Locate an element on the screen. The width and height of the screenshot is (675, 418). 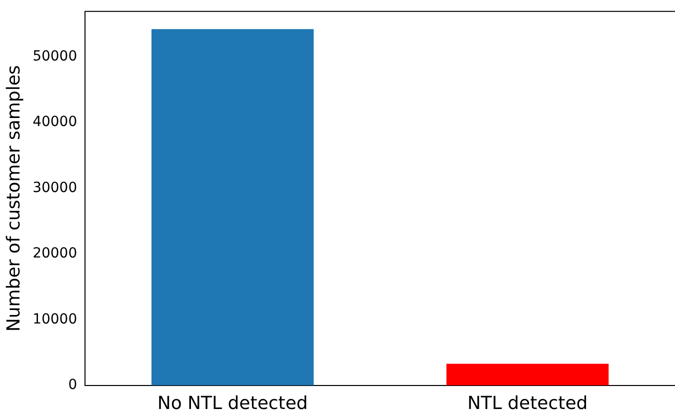
y-tick-label: 10000 is located at coordinates (55, 319).